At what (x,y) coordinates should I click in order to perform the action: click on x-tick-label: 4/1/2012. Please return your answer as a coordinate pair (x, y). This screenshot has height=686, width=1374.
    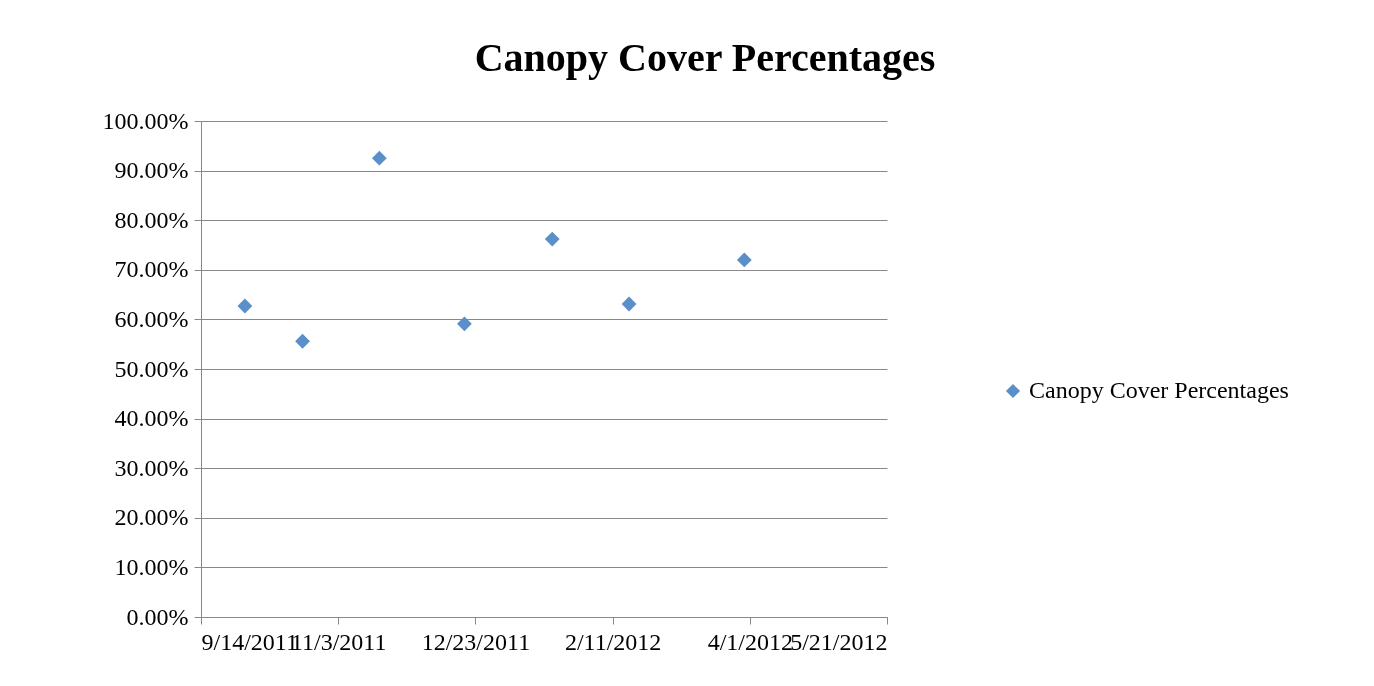
    Looking at the image, I should click on (750, 641).